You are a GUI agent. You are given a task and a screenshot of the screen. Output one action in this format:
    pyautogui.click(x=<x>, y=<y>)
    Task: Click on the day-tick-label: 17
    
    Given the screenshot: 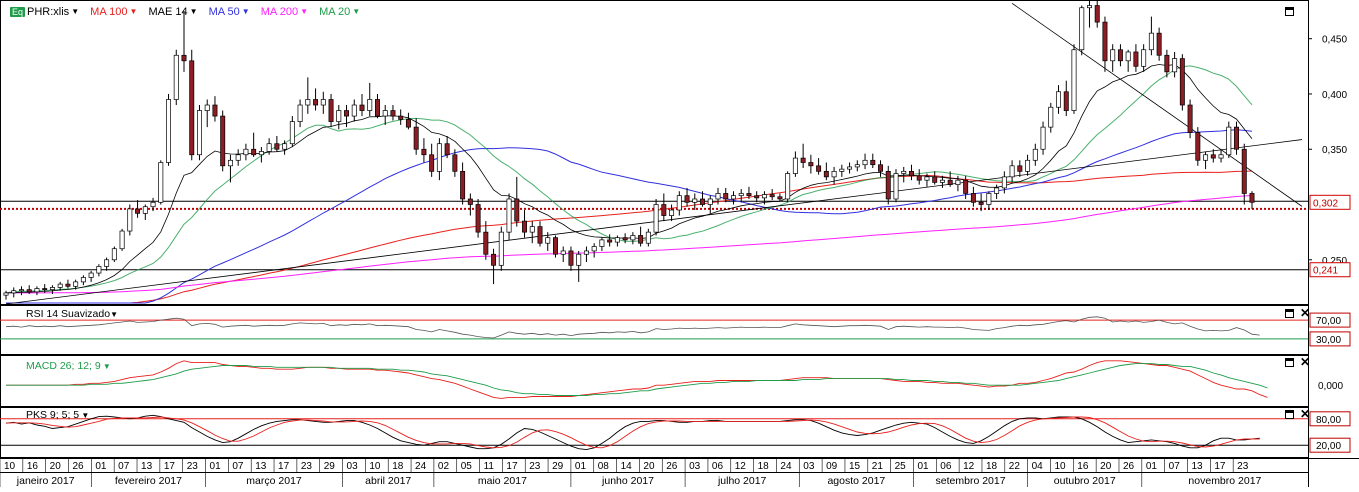 What is the action you would take?
    pyautogui.click(x=284, y=466)
    